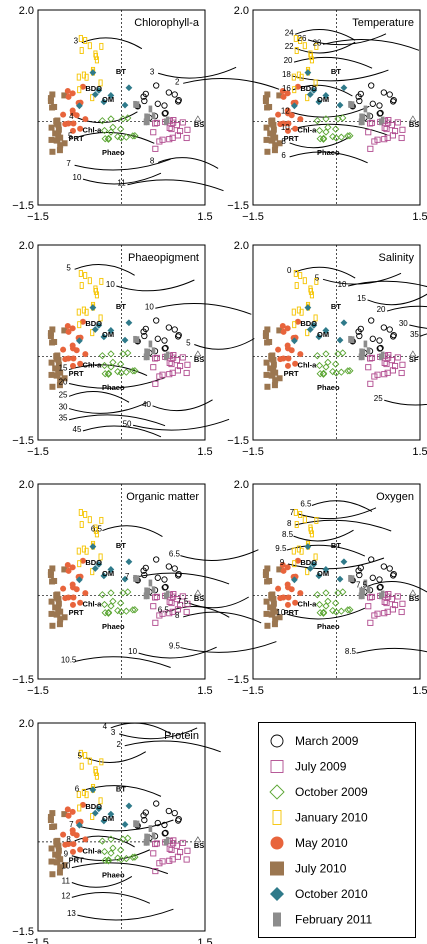  I want to click on tick-label-y-max: 2.0, so click(26, 246).